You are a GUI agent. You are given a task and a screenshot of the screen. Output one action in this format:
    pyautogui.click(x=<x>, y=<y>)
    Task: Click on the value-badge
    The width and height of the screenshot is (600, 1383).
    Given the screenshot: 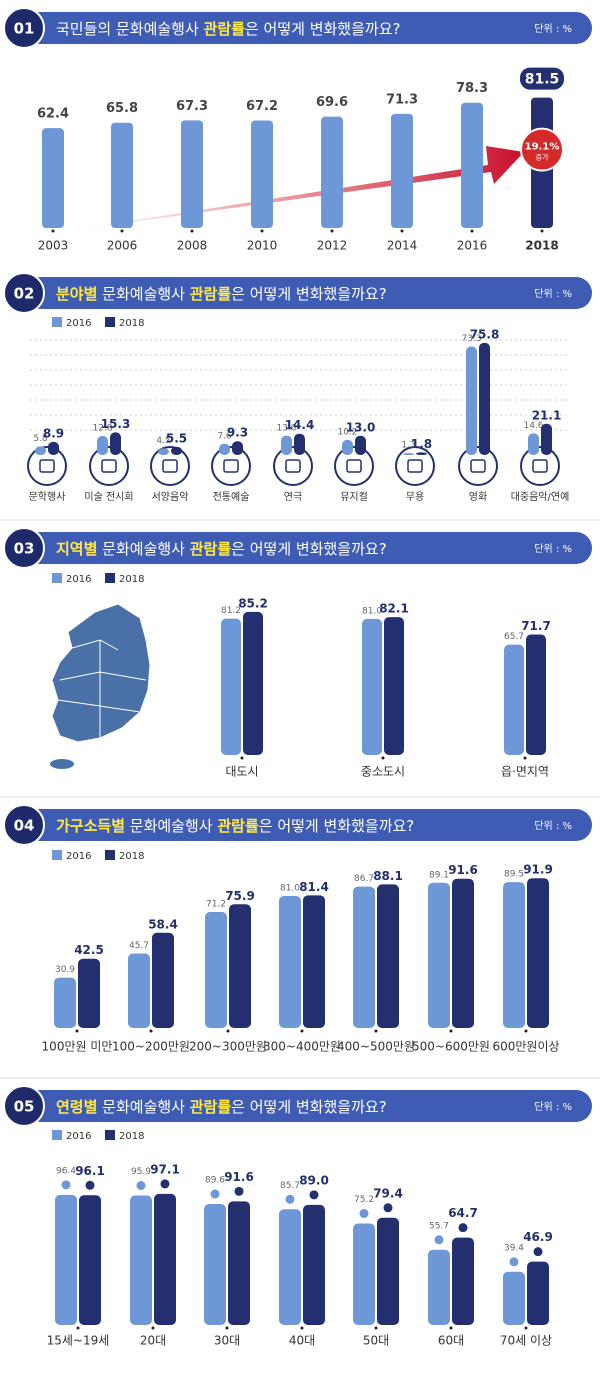 What is the action you would take?
    pyautogui.click(x=542, y=78)
    